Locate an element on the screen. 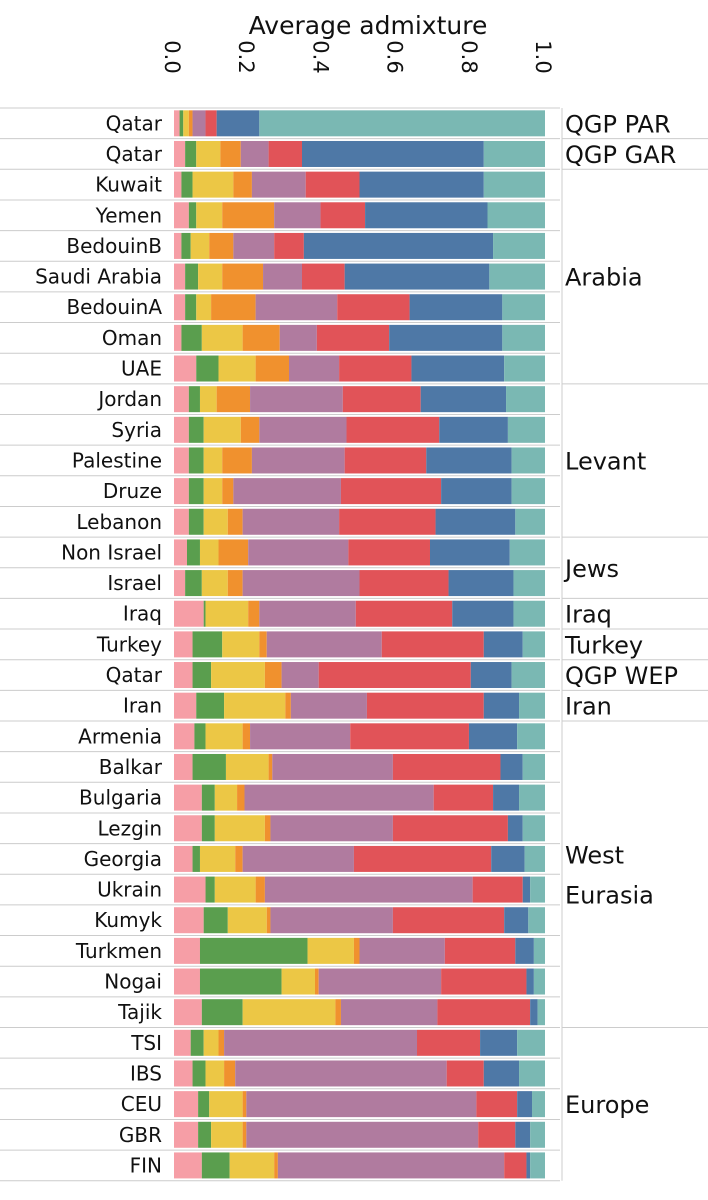 This screenshot has width=708, height=1200. row-label: GBR is located at coordinates (140, 1135).